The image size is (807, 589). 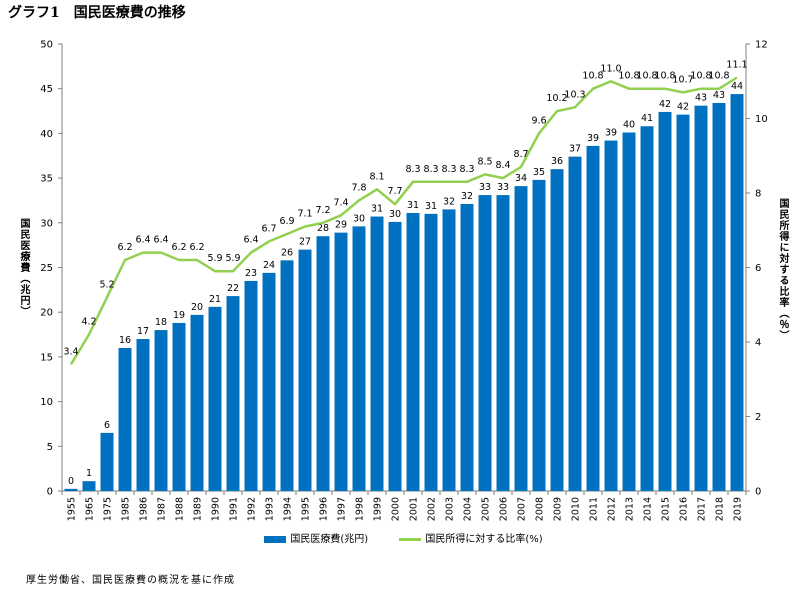 I want to click on source-note: 厚生労働省、国民医療費の概況を基に作成, so click(x=130, y=580).